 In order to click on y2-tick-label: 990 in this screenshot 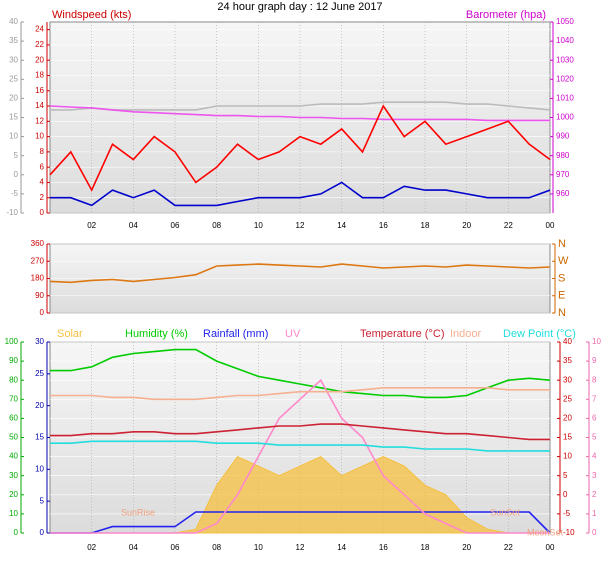, I will do `click(563, 136)`.